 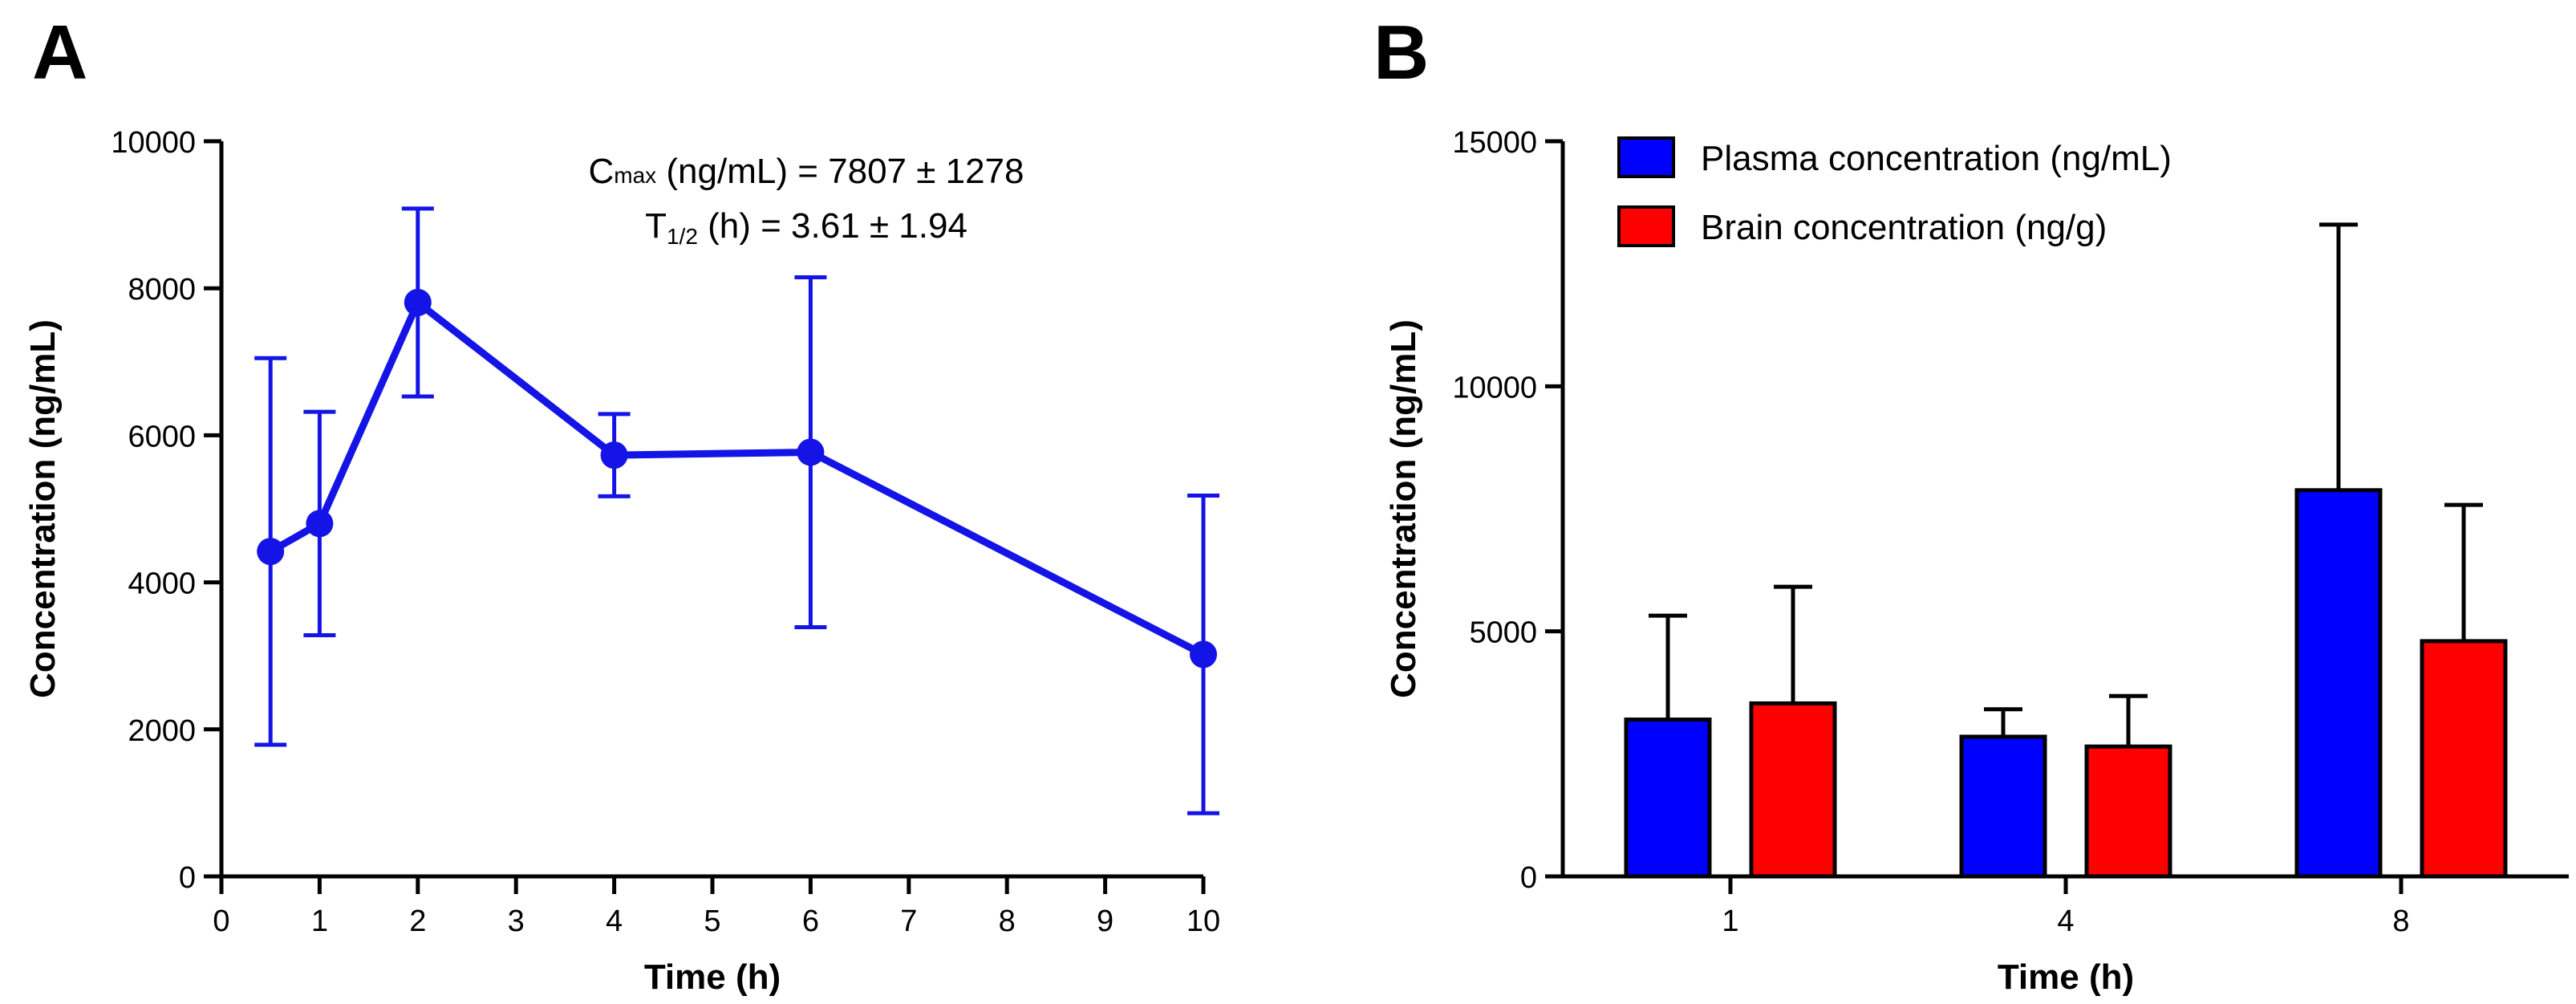 What do you see at coordinates (1494, 388) in the screenshot?
I see `panel-b-y-tick-label: 10000` at bounding box center [1494, 388].